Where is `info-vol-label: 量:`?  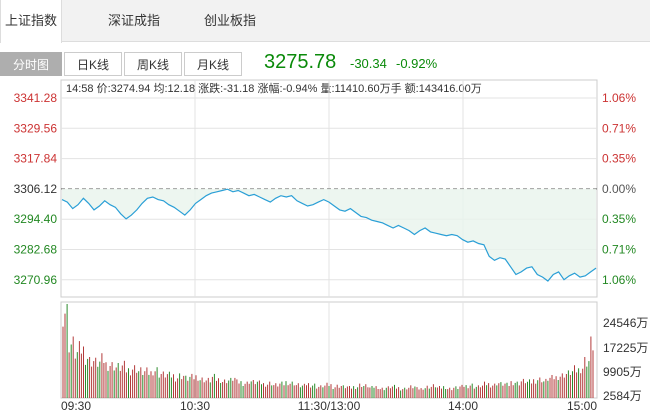
info-vol-label: 量: is located at coordinates (327, 89).